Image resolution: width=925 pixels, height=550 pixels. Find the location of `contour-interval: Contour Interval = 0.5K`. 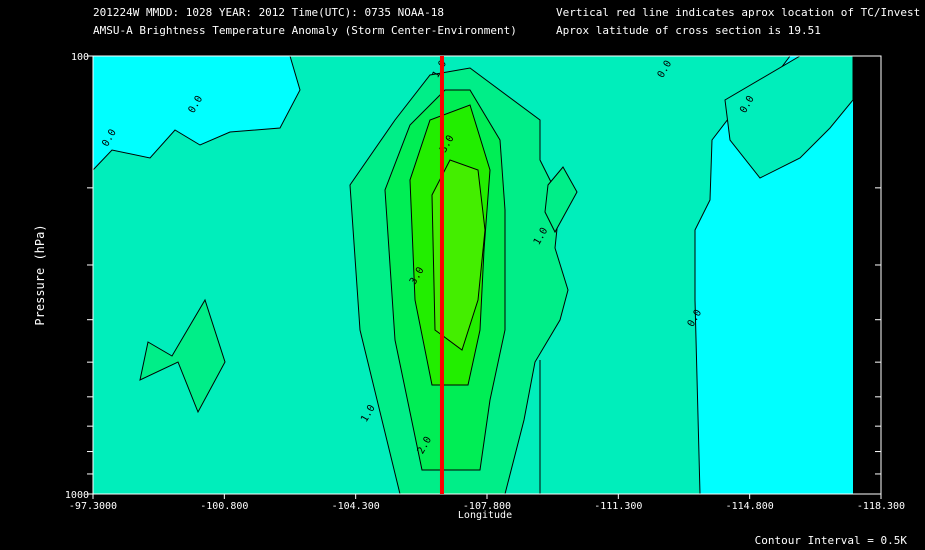

contour-interval: Contour Interval = 0.5K is located at coordinates (830, 540).